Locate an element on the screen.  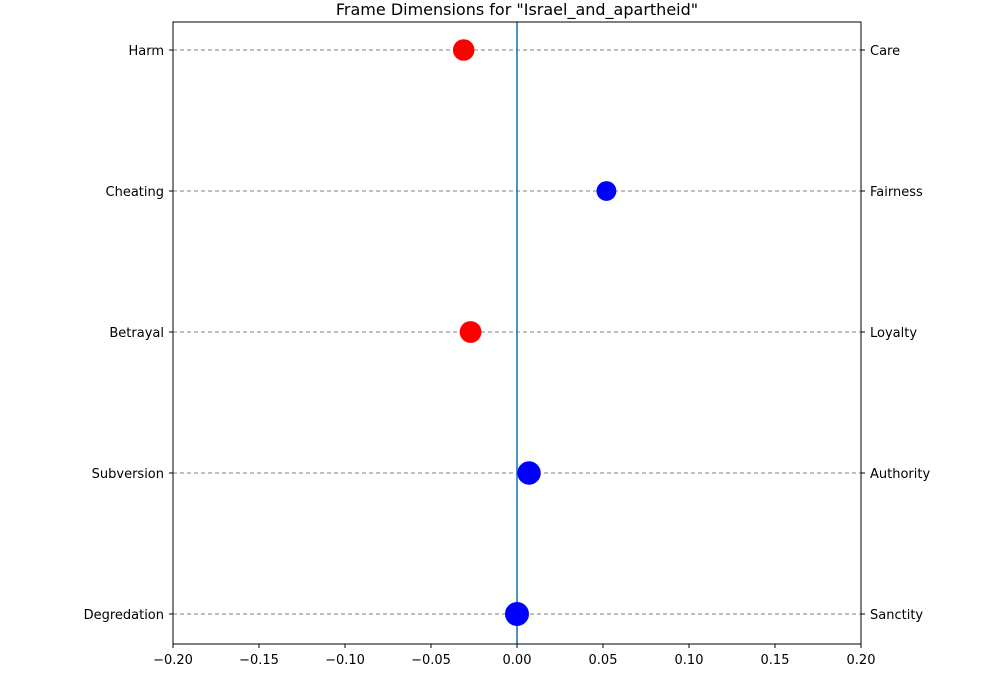
y-label-right: Authority is located at coordinates (900, 474).